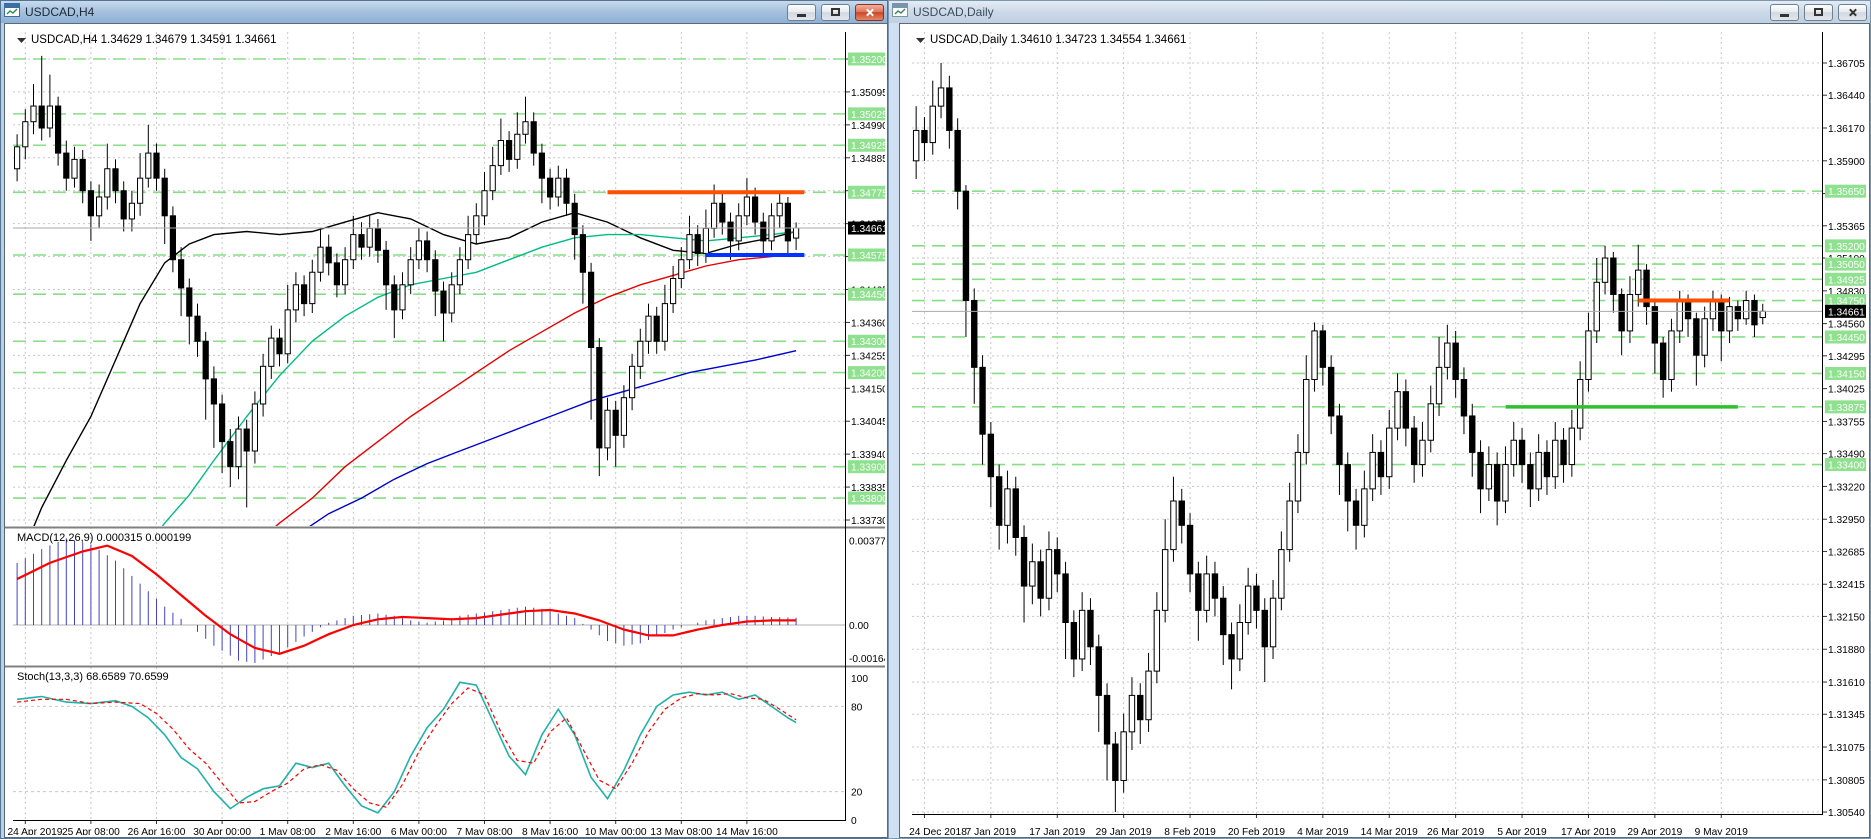 The height and width of the screenshot is (839, 1871). I want to click on time-axis-label: 30 Apr 00:00, so click(222, 831).